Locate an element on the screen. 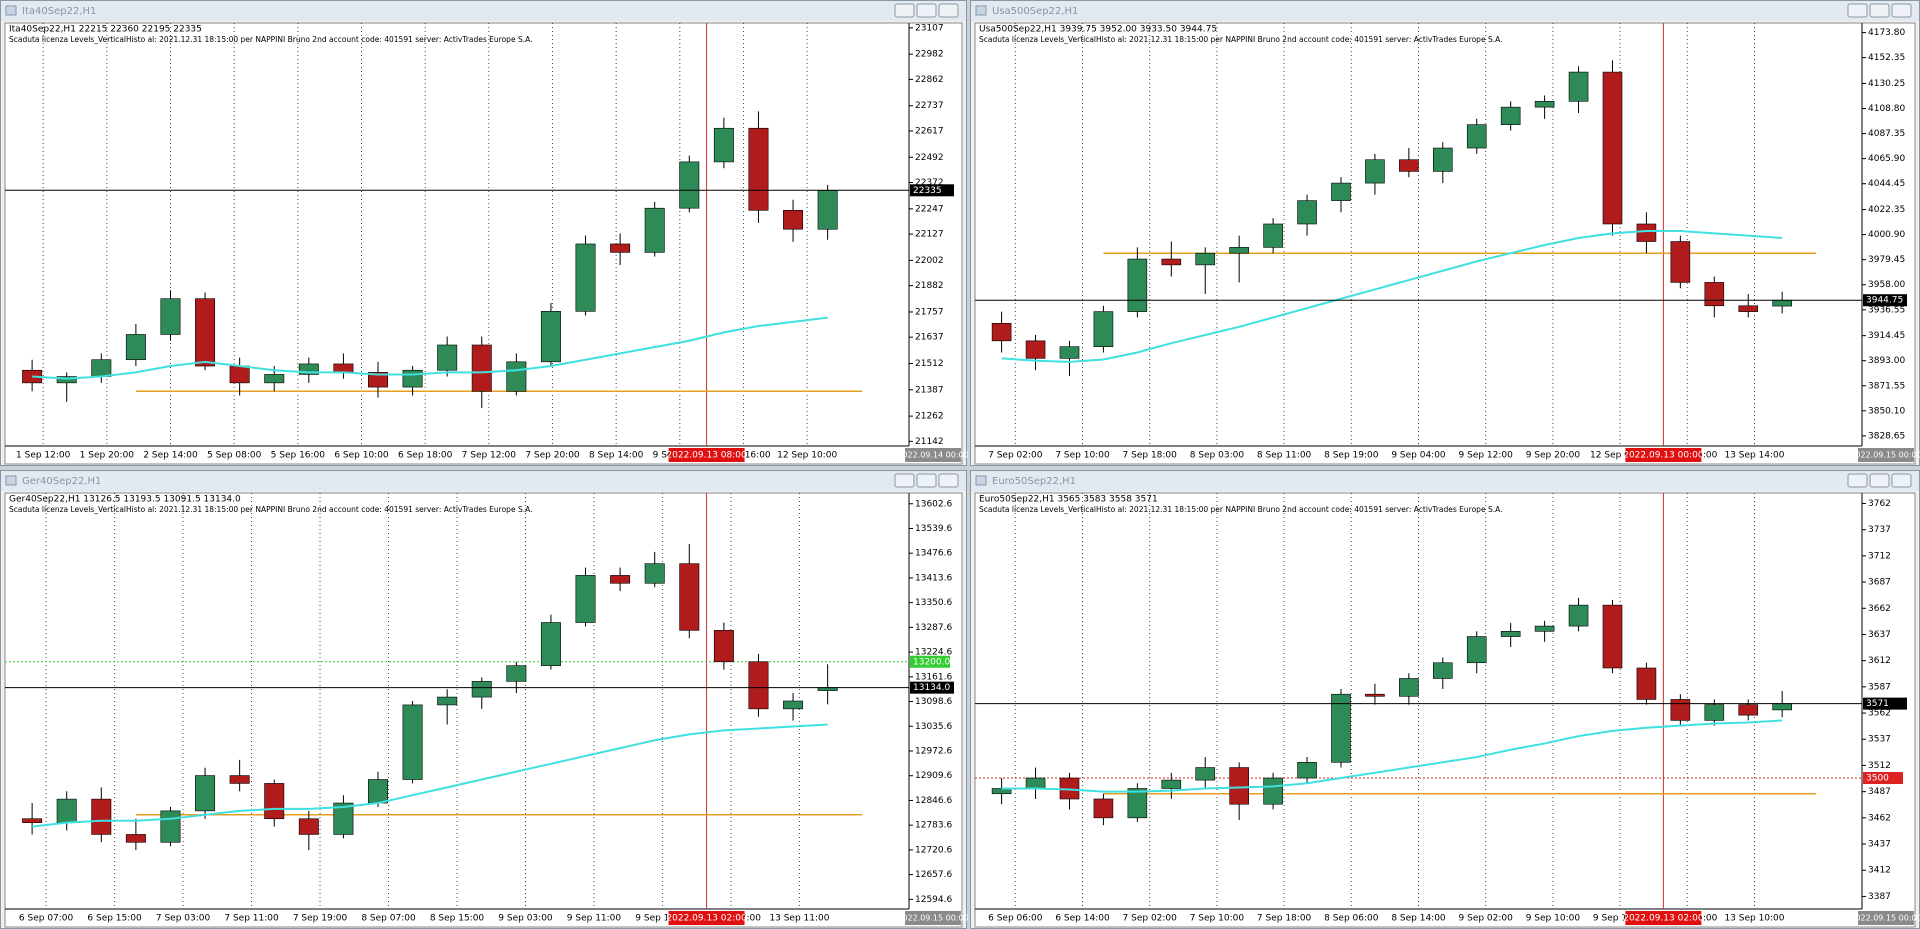 Image resolution: width=1920 pixels, height=929 pixels. x-tick-label: 9 Sep 19:00 is located at coordinates (662, 919).